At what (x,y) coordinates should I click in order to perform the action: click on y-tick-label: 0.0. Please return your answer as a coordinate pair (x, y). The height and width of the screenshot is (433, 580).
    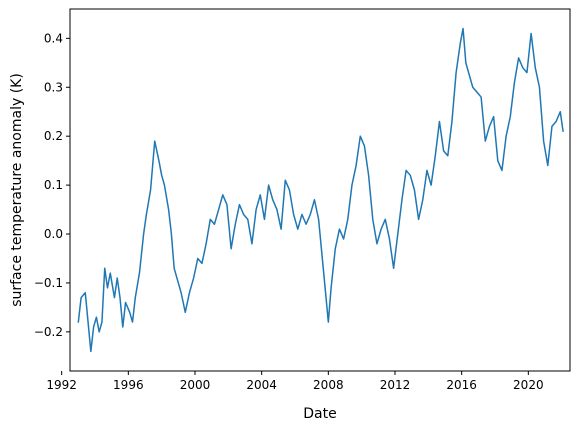
    Looking at the image, I should click on (53, 234).